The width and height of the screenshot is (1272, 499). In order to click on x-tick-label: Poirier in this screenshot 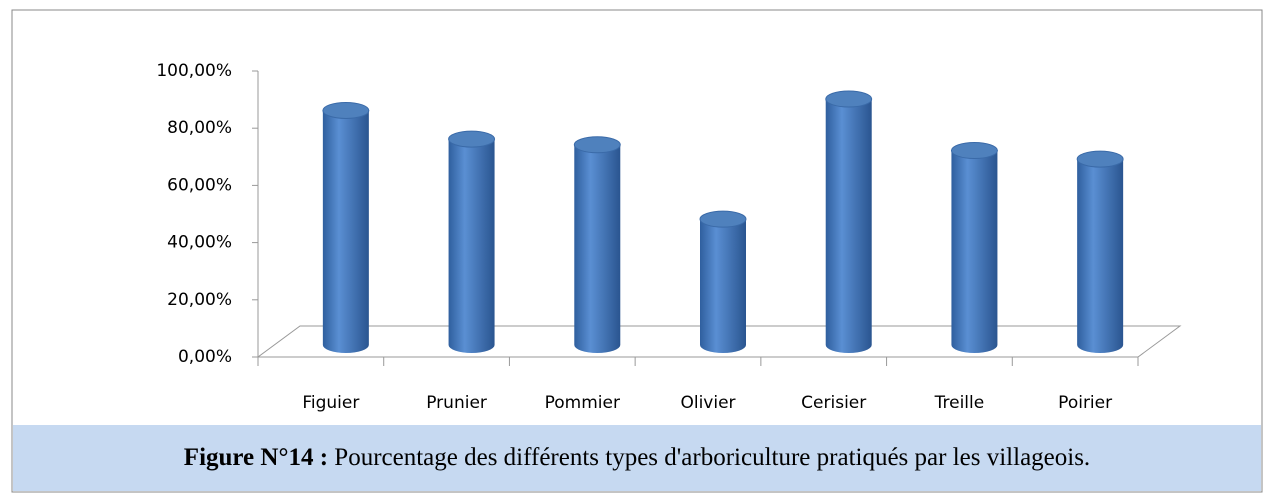, I will do `click(1085, 403)`.